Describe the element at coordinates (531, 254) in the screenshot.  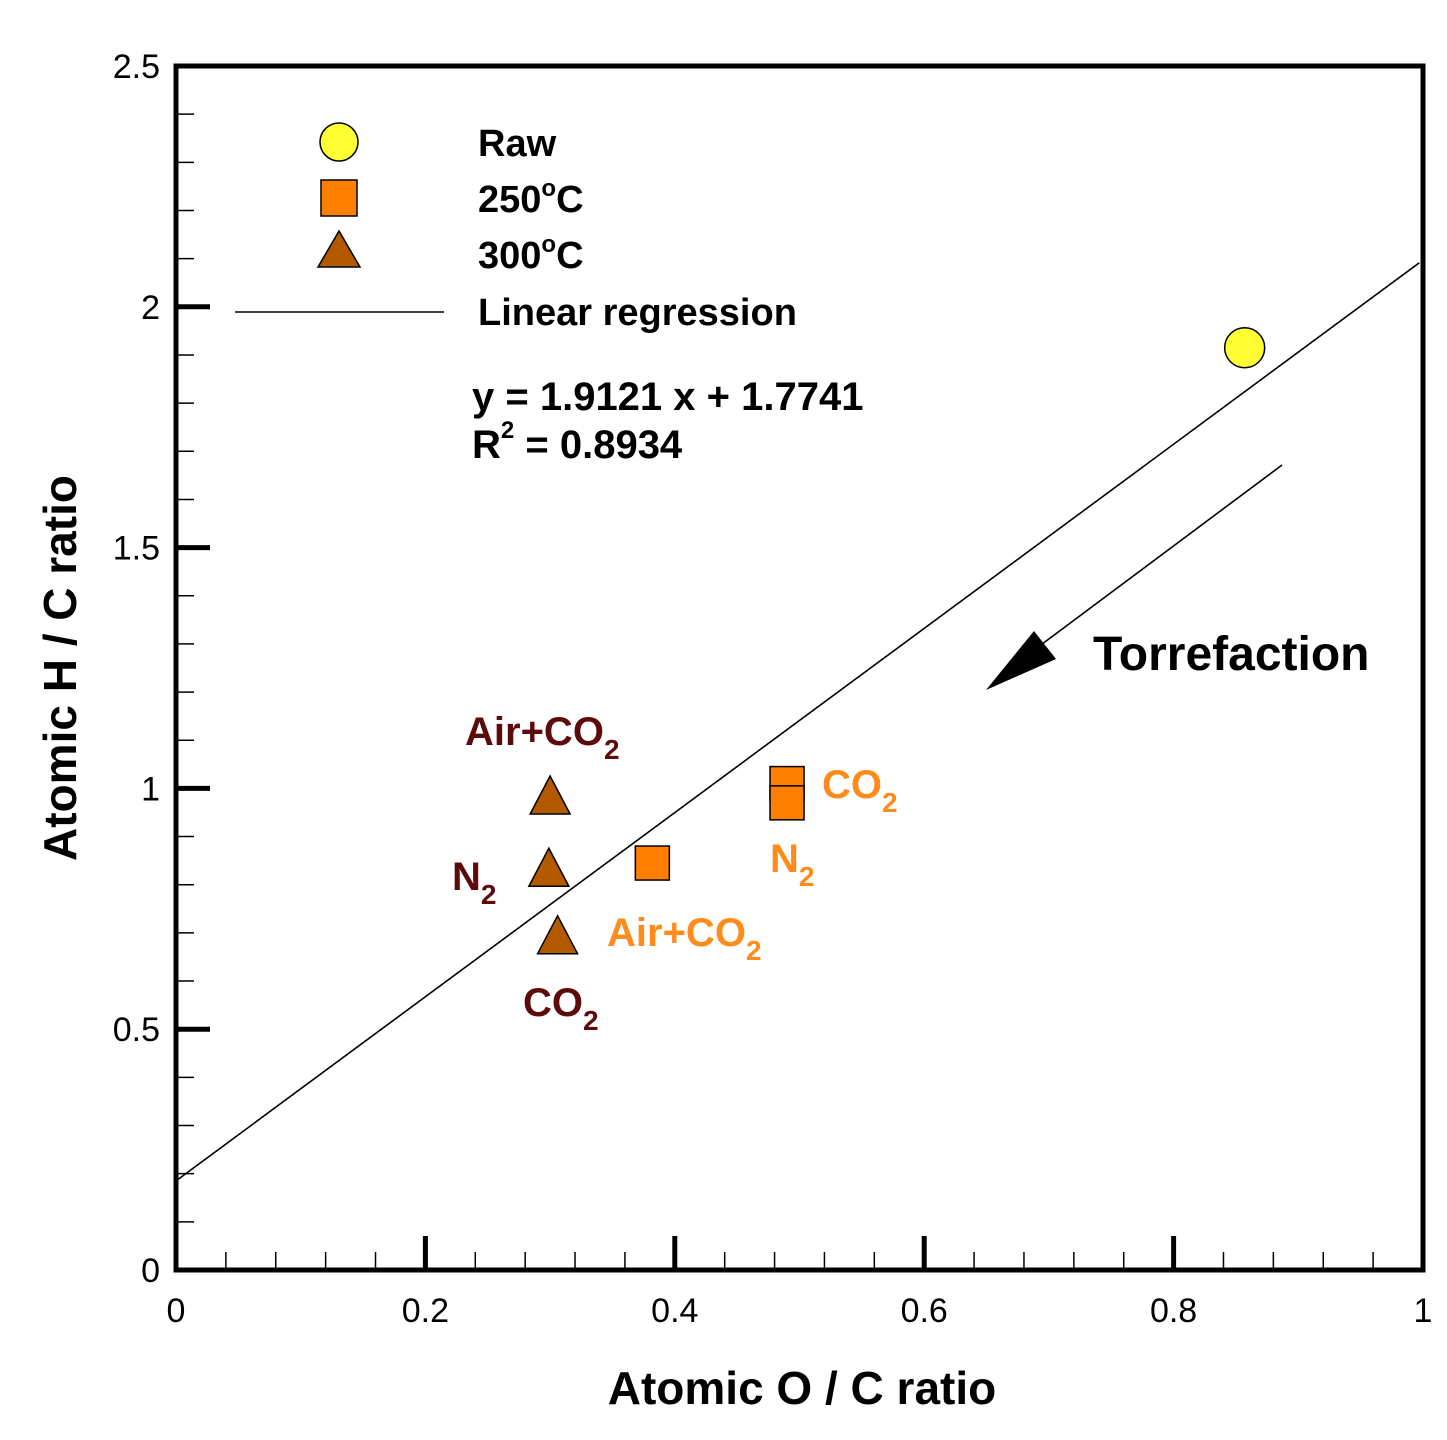
I see `legend-300-label: 300oC` at that location.